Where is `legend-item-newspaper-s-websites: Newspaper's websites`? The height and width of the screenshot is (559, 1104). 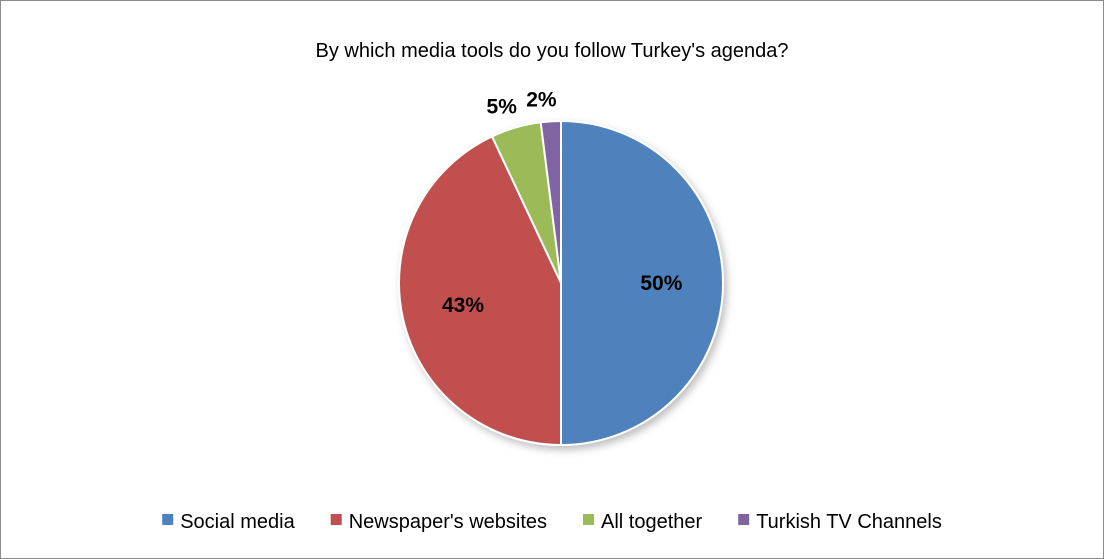
legend-item-newspaper-s-websites: Newspaper's websites is located at coordinates (438, 522).